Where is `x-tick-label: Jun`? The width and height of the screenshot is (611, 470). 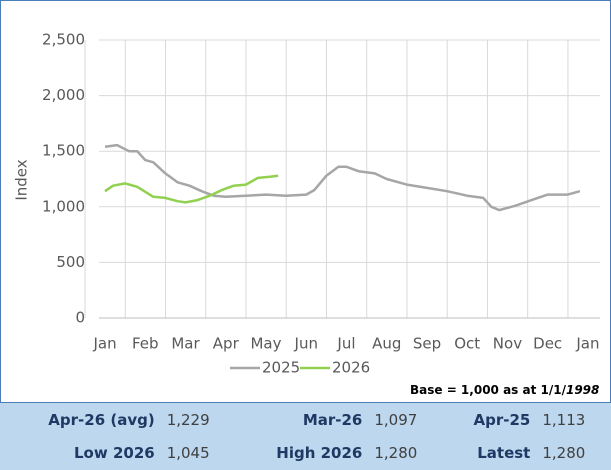 x-tick-label: Jun is located at coordinates (306, 344).